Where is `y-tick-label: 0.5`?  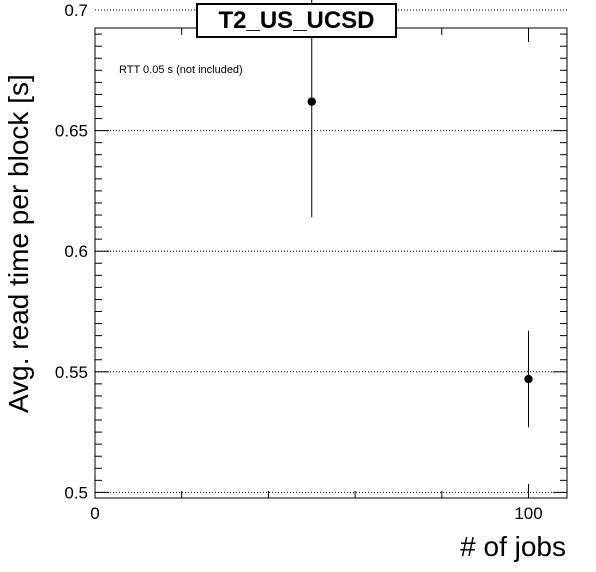
y-tick-label: 0.5 is located at coordinates (76, 492).